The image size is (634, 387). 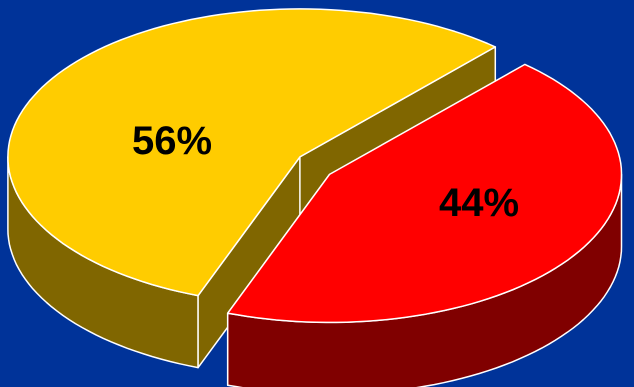 What do you see at coordinates (172, 141) in the screenshot?
I see `data-label-56: 56%` at bounding box center [172, 141].